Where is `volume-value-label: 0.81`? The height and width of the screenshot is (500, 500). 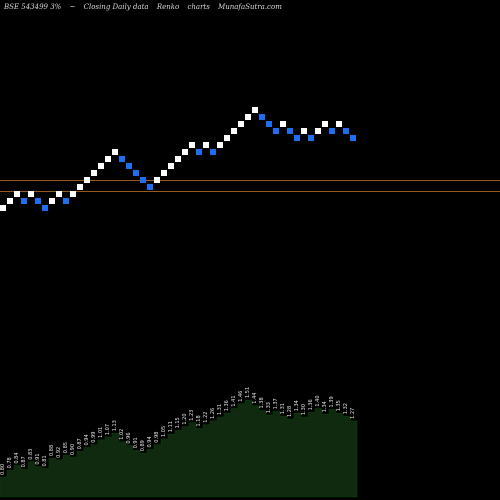
volume-value-label: 0.81 is located at coordinates (45, 460).